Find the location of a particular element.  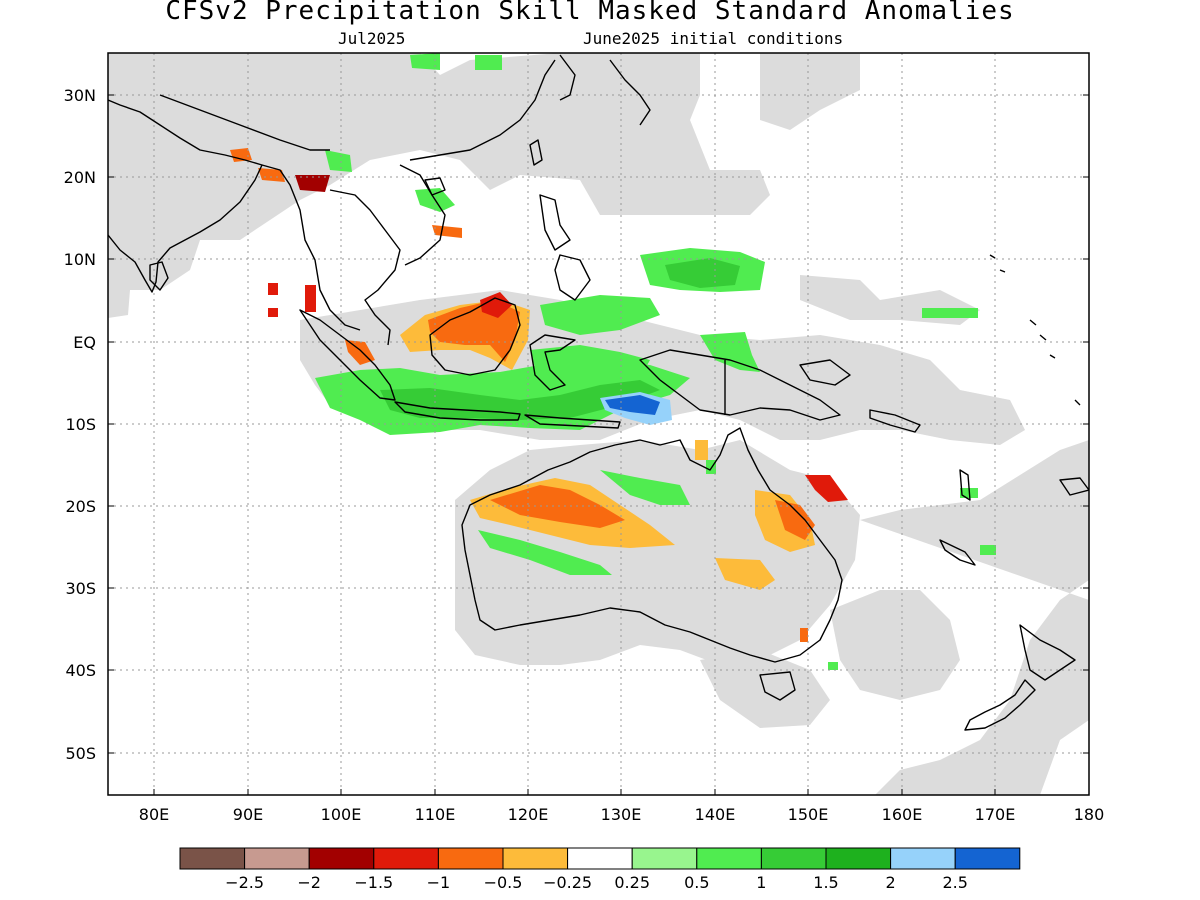

lon-label: 90E is located at coordinates (248, 814).